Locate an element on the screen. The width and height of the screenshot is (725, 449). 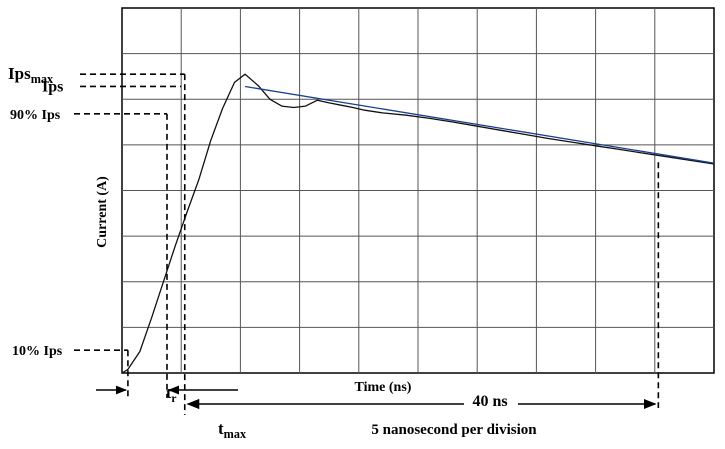
reference-level-label: 90% Ips is located at coordinates (35, 115).